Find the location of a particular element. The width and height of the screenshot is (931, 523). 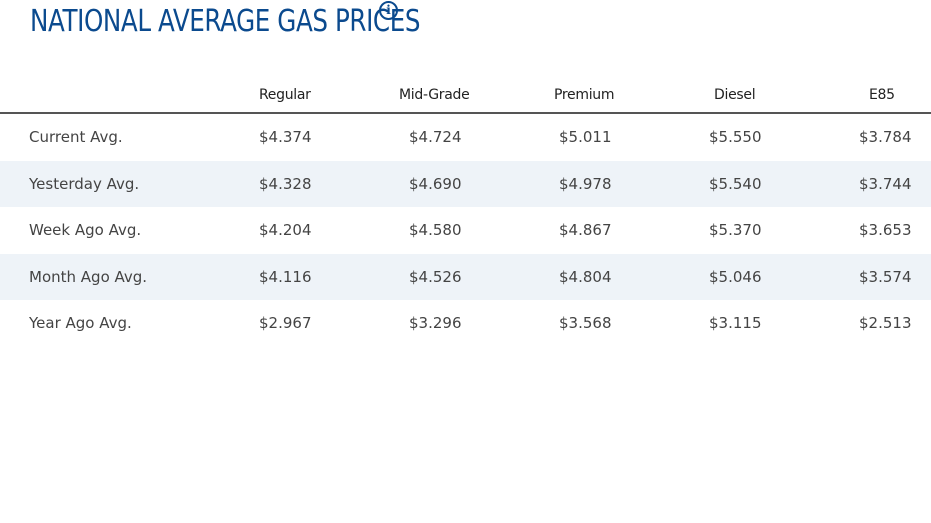

price-cell: $3.574 is located at coordinates (895, 276).